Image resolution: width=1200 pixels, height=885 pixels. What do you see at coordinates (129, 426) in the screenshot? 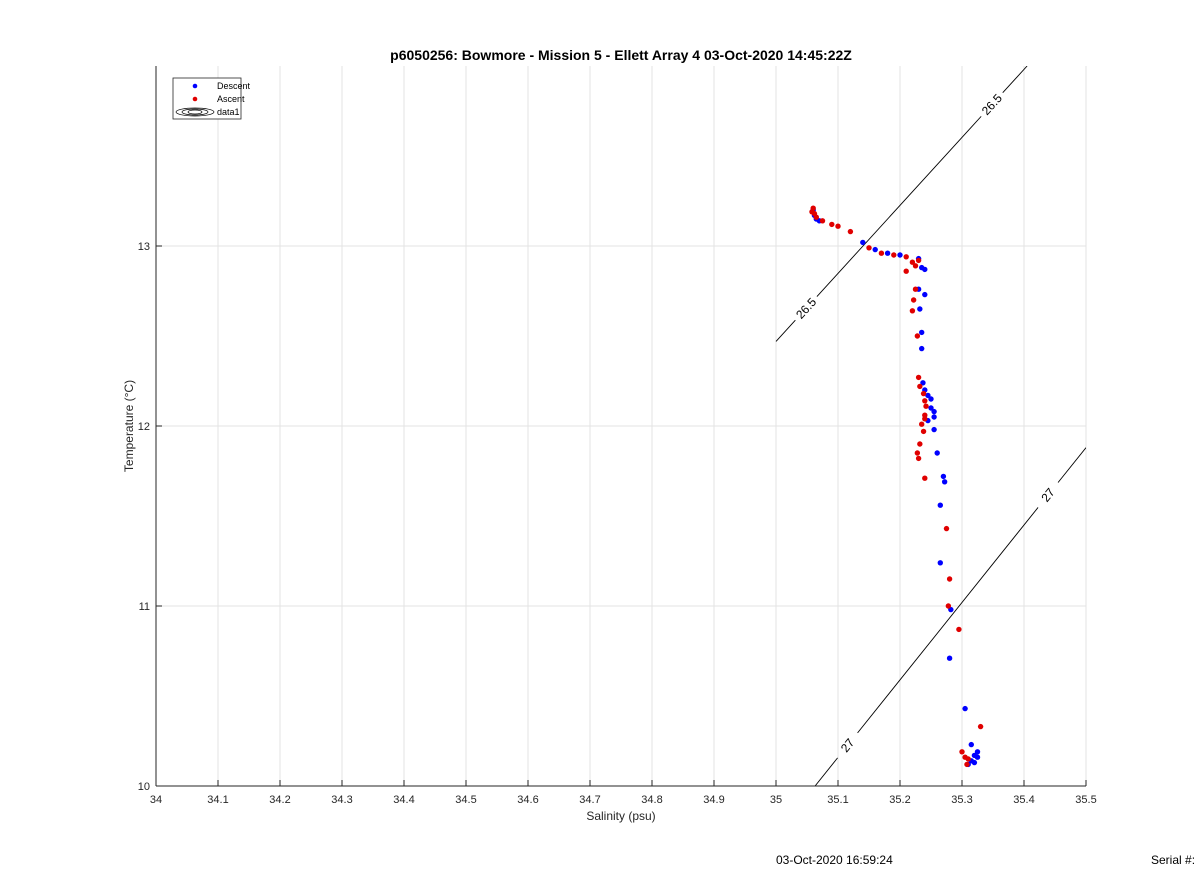
I see `y-axis-label: Temperature (°C)` at bounding box center [129, 426].